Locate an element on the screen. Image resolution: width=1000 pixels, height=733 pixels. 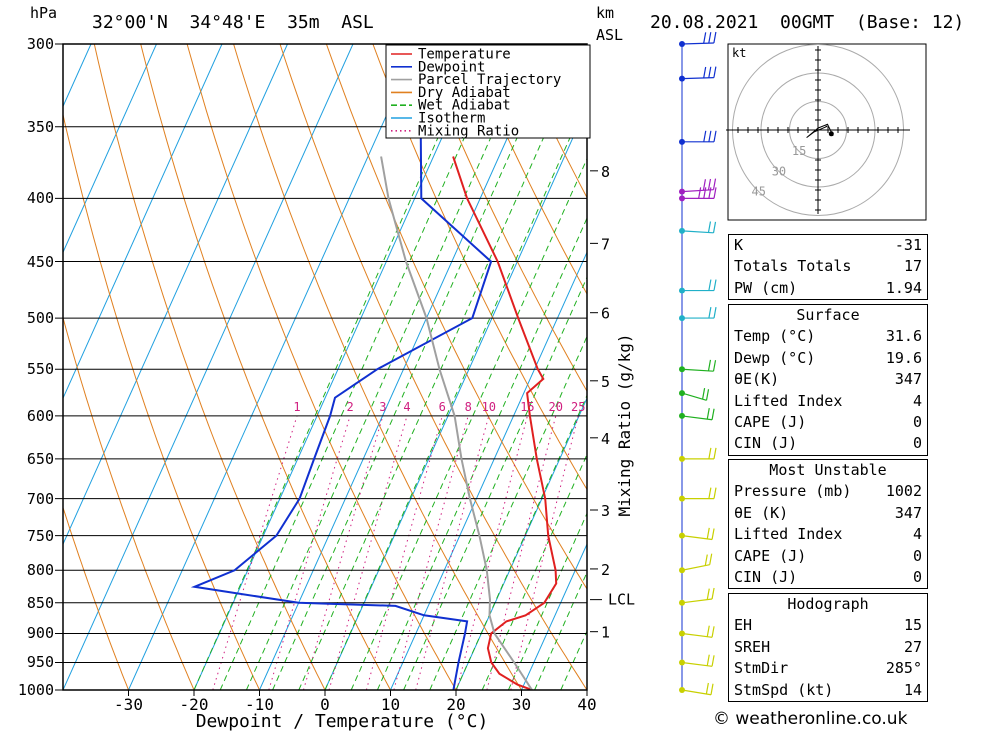
mixing-ratio-tick-label: 20 is located at coordinates (556, 407).